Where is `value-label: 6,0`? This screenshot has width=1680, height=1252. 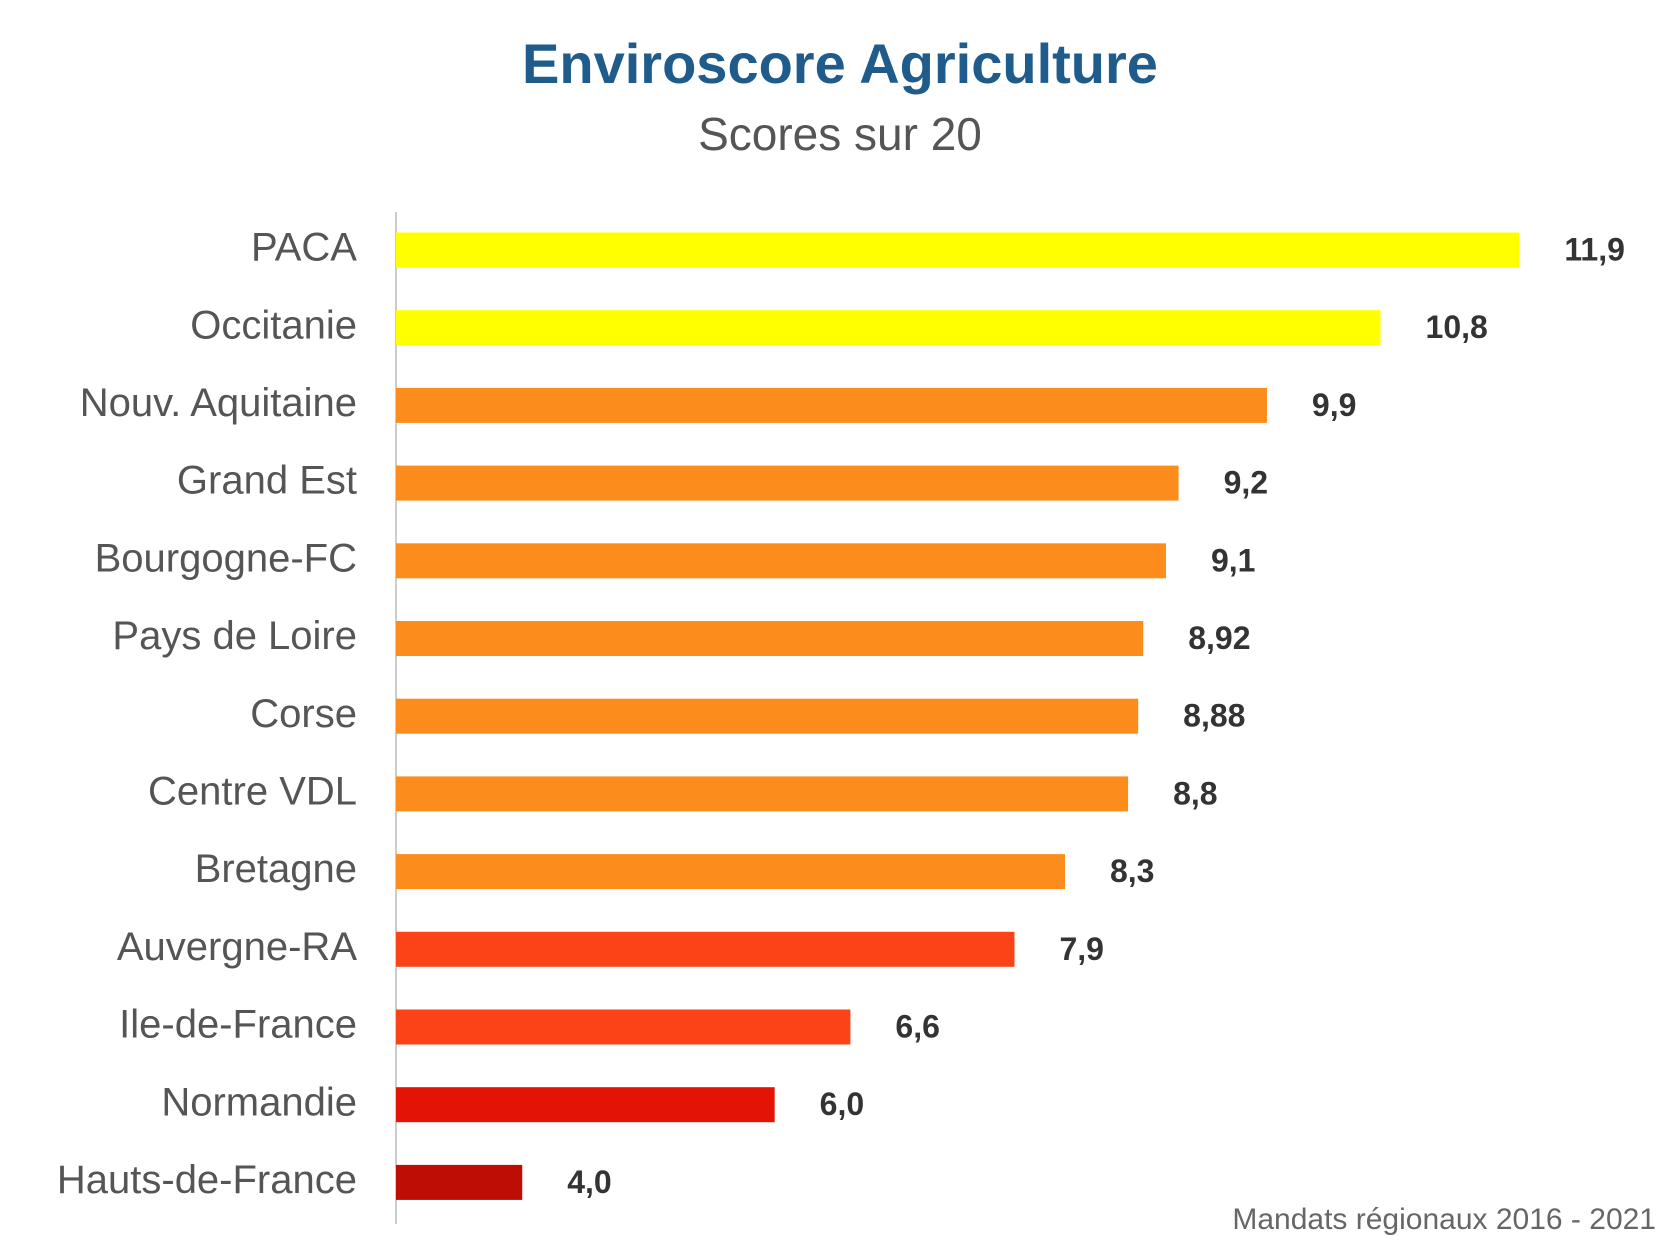
value-label: 6,0 is located at coordinates (842, 1104).